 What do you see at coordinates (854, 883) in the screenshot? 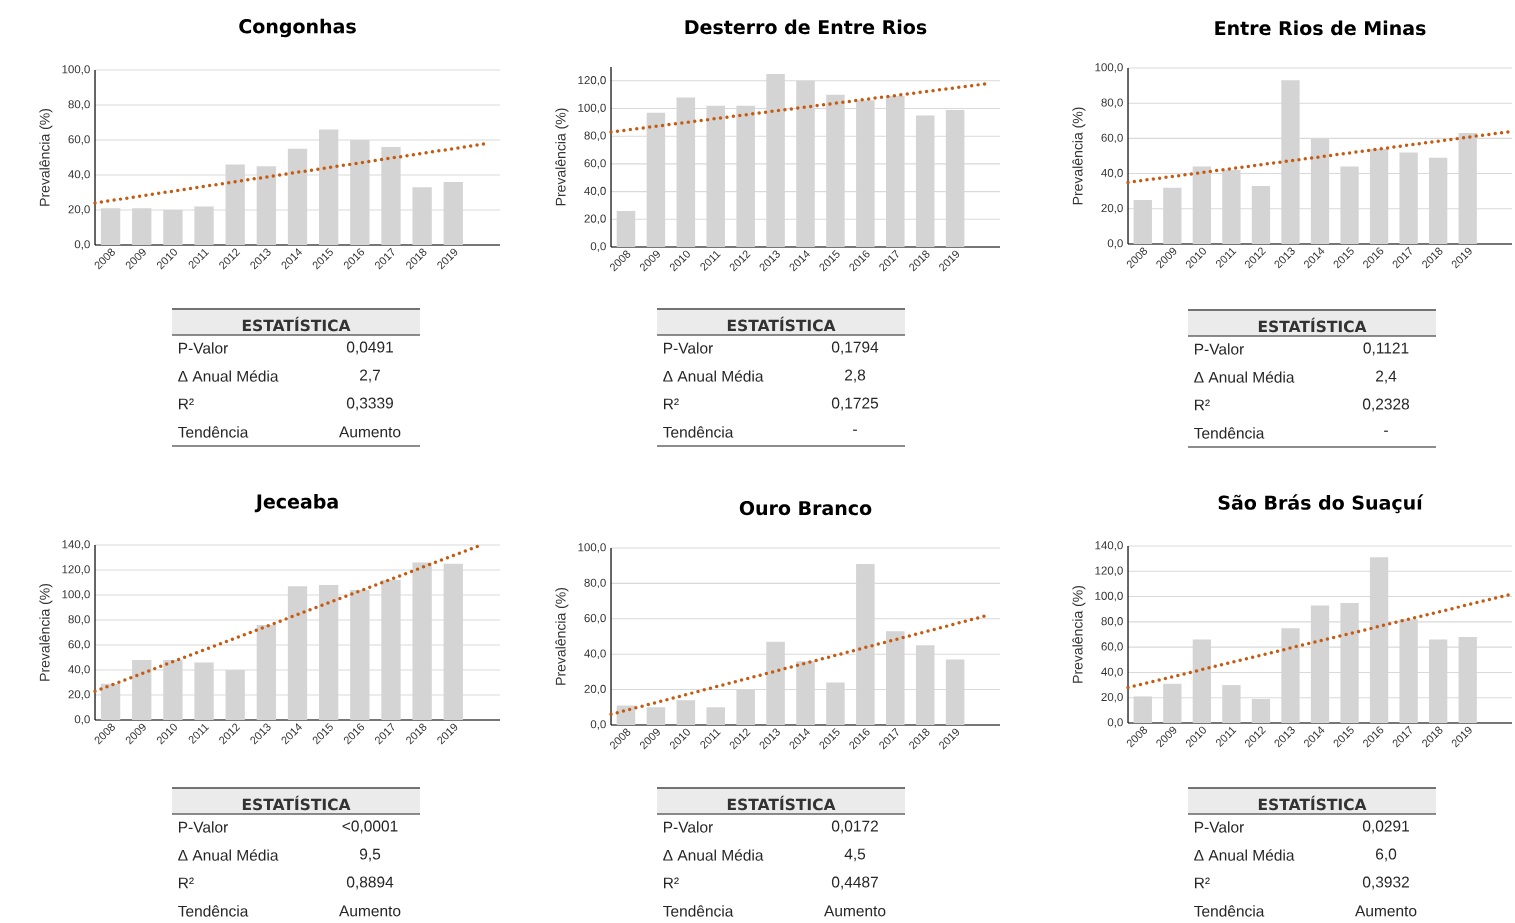
I see `text: 0,4487` at bounding box center [854, 883].